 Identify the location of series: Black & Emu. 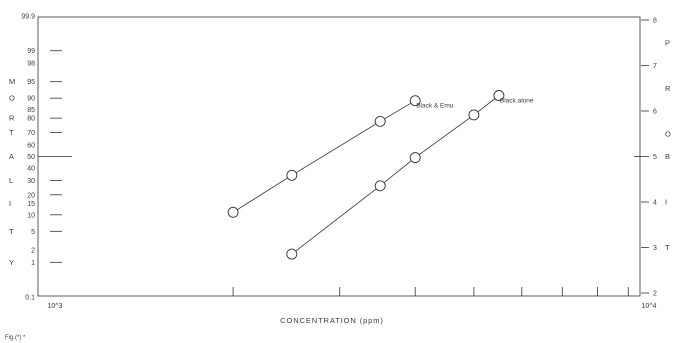
(340, 156).